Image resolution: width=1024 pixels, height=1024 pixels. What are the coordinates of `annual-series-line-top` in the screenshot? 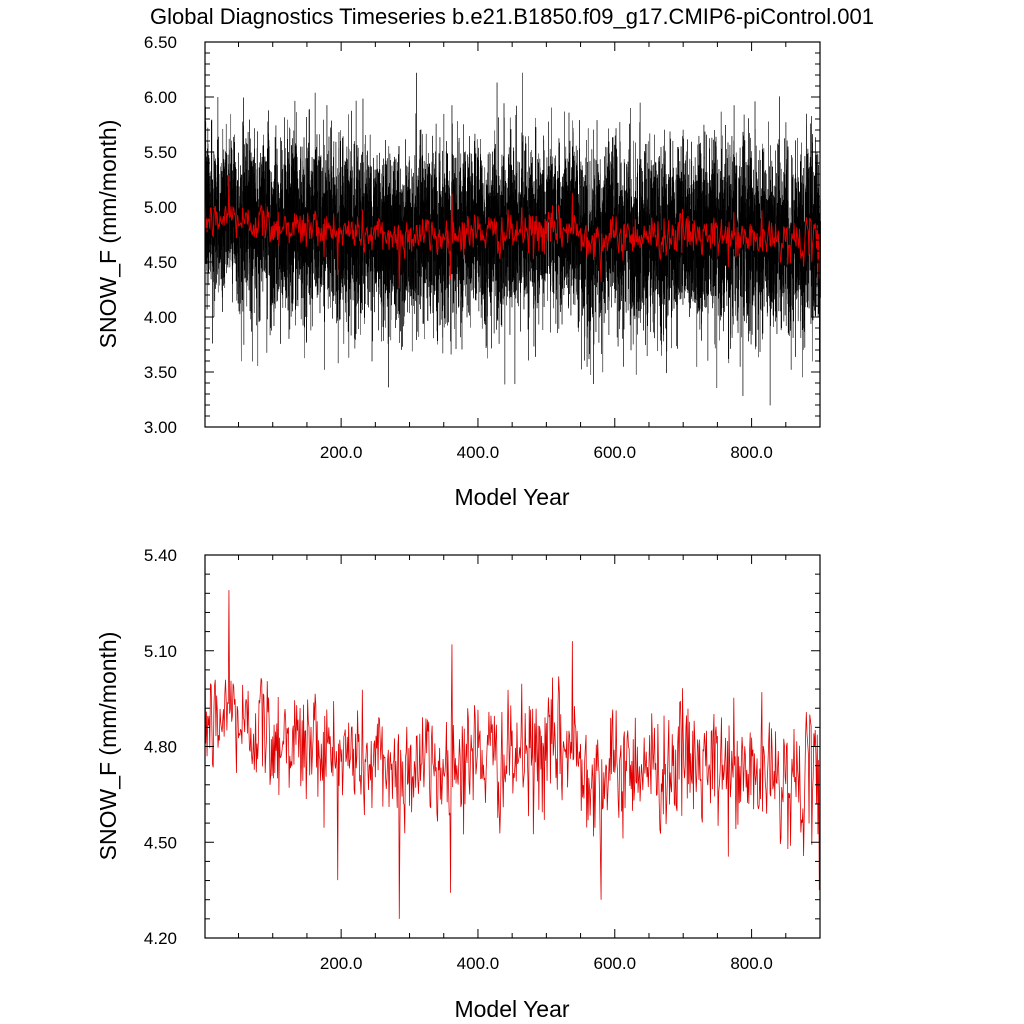 It's located at (512, 232).